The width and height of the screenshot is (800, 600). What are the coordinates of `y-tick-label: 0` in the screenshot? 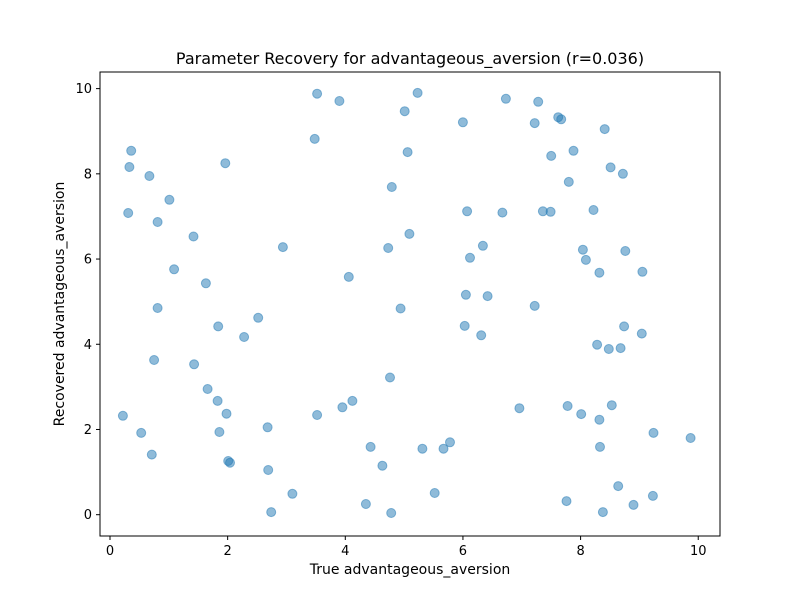 It's located at (88, 515).